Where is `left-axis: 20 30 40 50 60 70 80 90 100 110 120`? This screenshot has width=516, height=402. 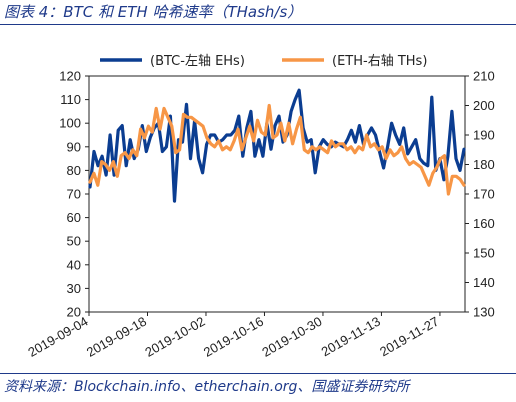
left-axis: 20 30 40 50 60 70 80 90 100 110 120 is located at coordinates (74, 194).